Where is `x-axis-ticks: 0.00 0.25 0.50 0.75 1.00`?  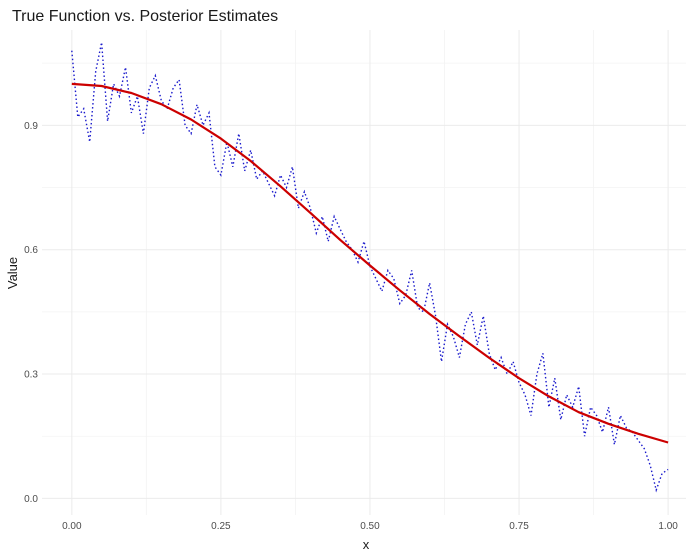 x-axis-ticks: 0.00 0.25 0.50 0.75 1.00 is located at coordinates (370, 526).